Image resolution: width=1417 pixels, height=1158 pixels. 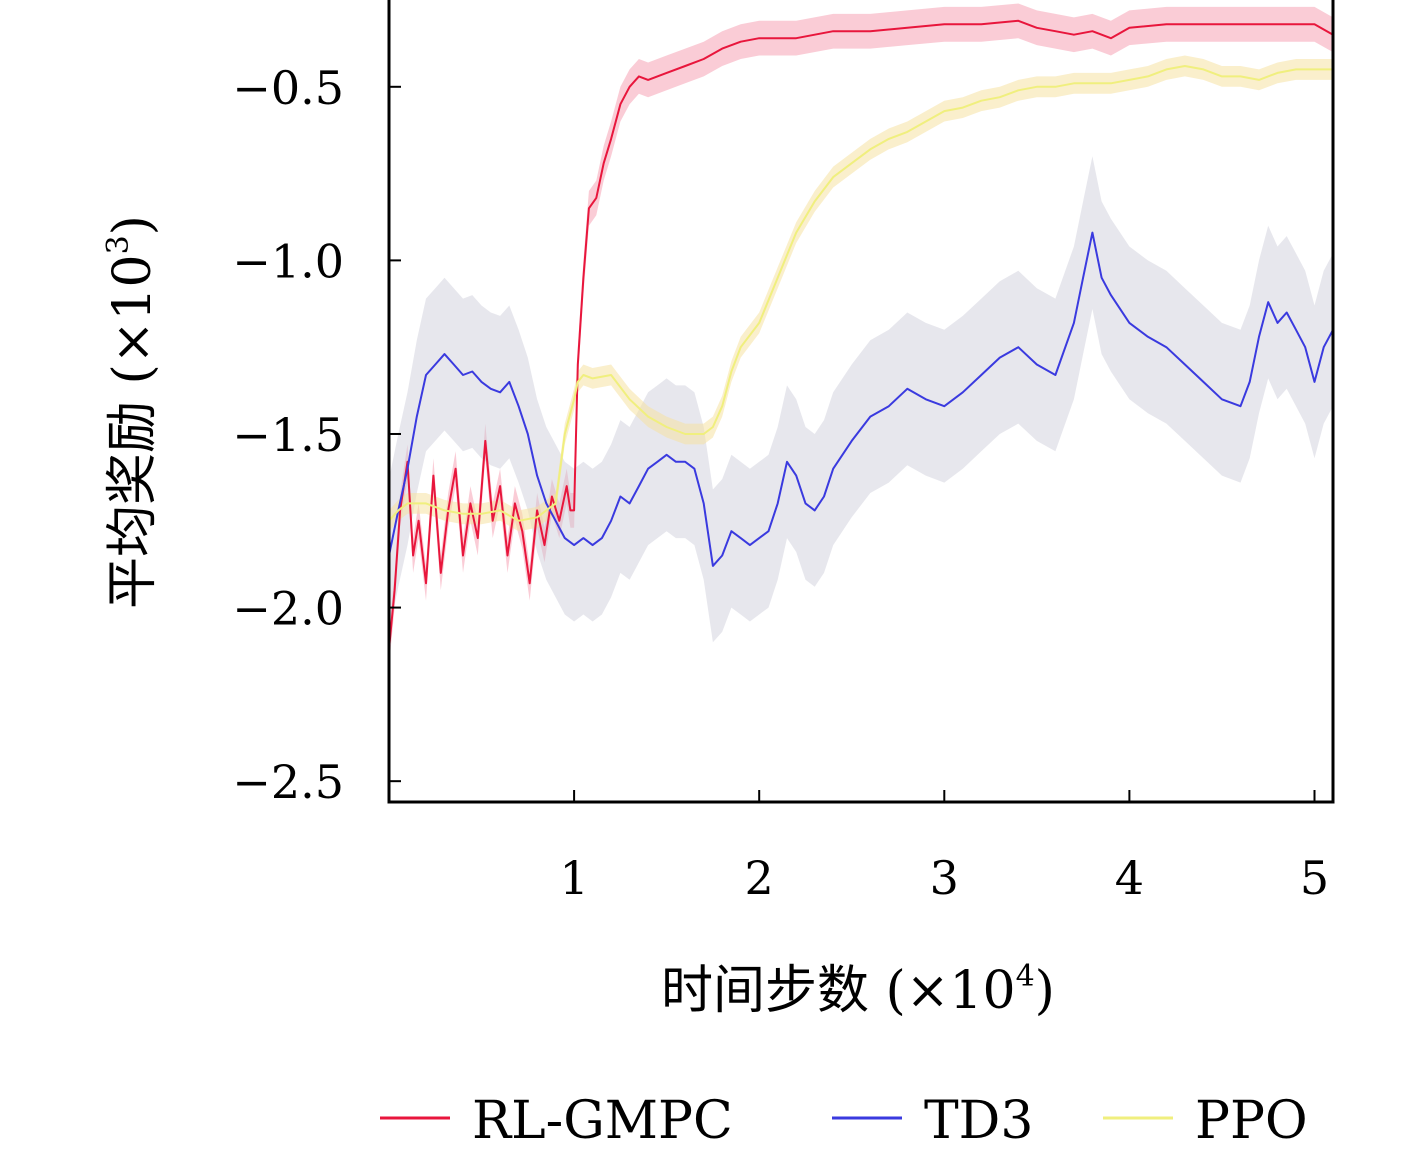 I want to click on y-tick-label: −0.5, so click(x=288, y=88).